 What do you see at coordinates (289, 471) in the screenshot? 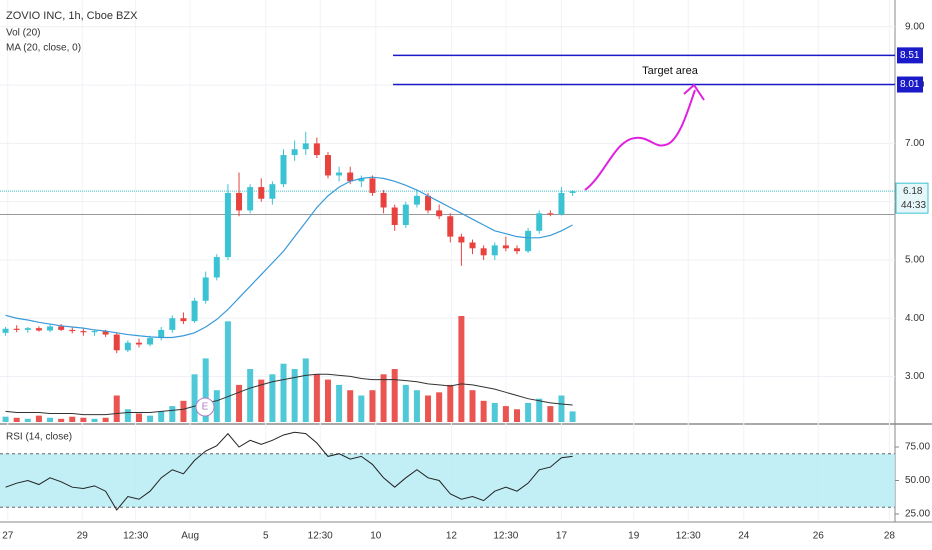
I see `rsi-line` at bounding box center [289, 471].